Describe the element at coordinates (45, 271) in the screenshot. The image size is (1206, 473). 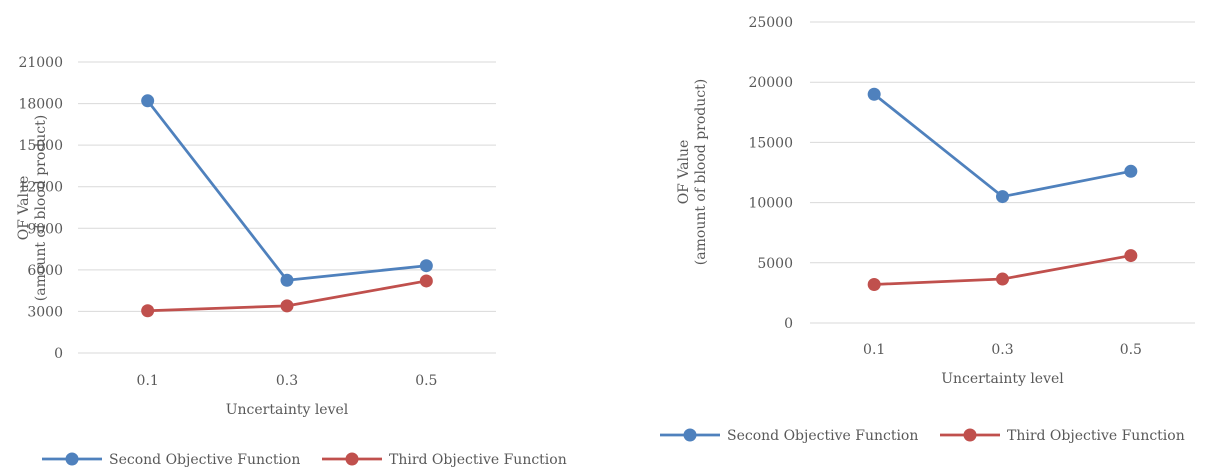
I see `y-tick-label: 6000` at that location.